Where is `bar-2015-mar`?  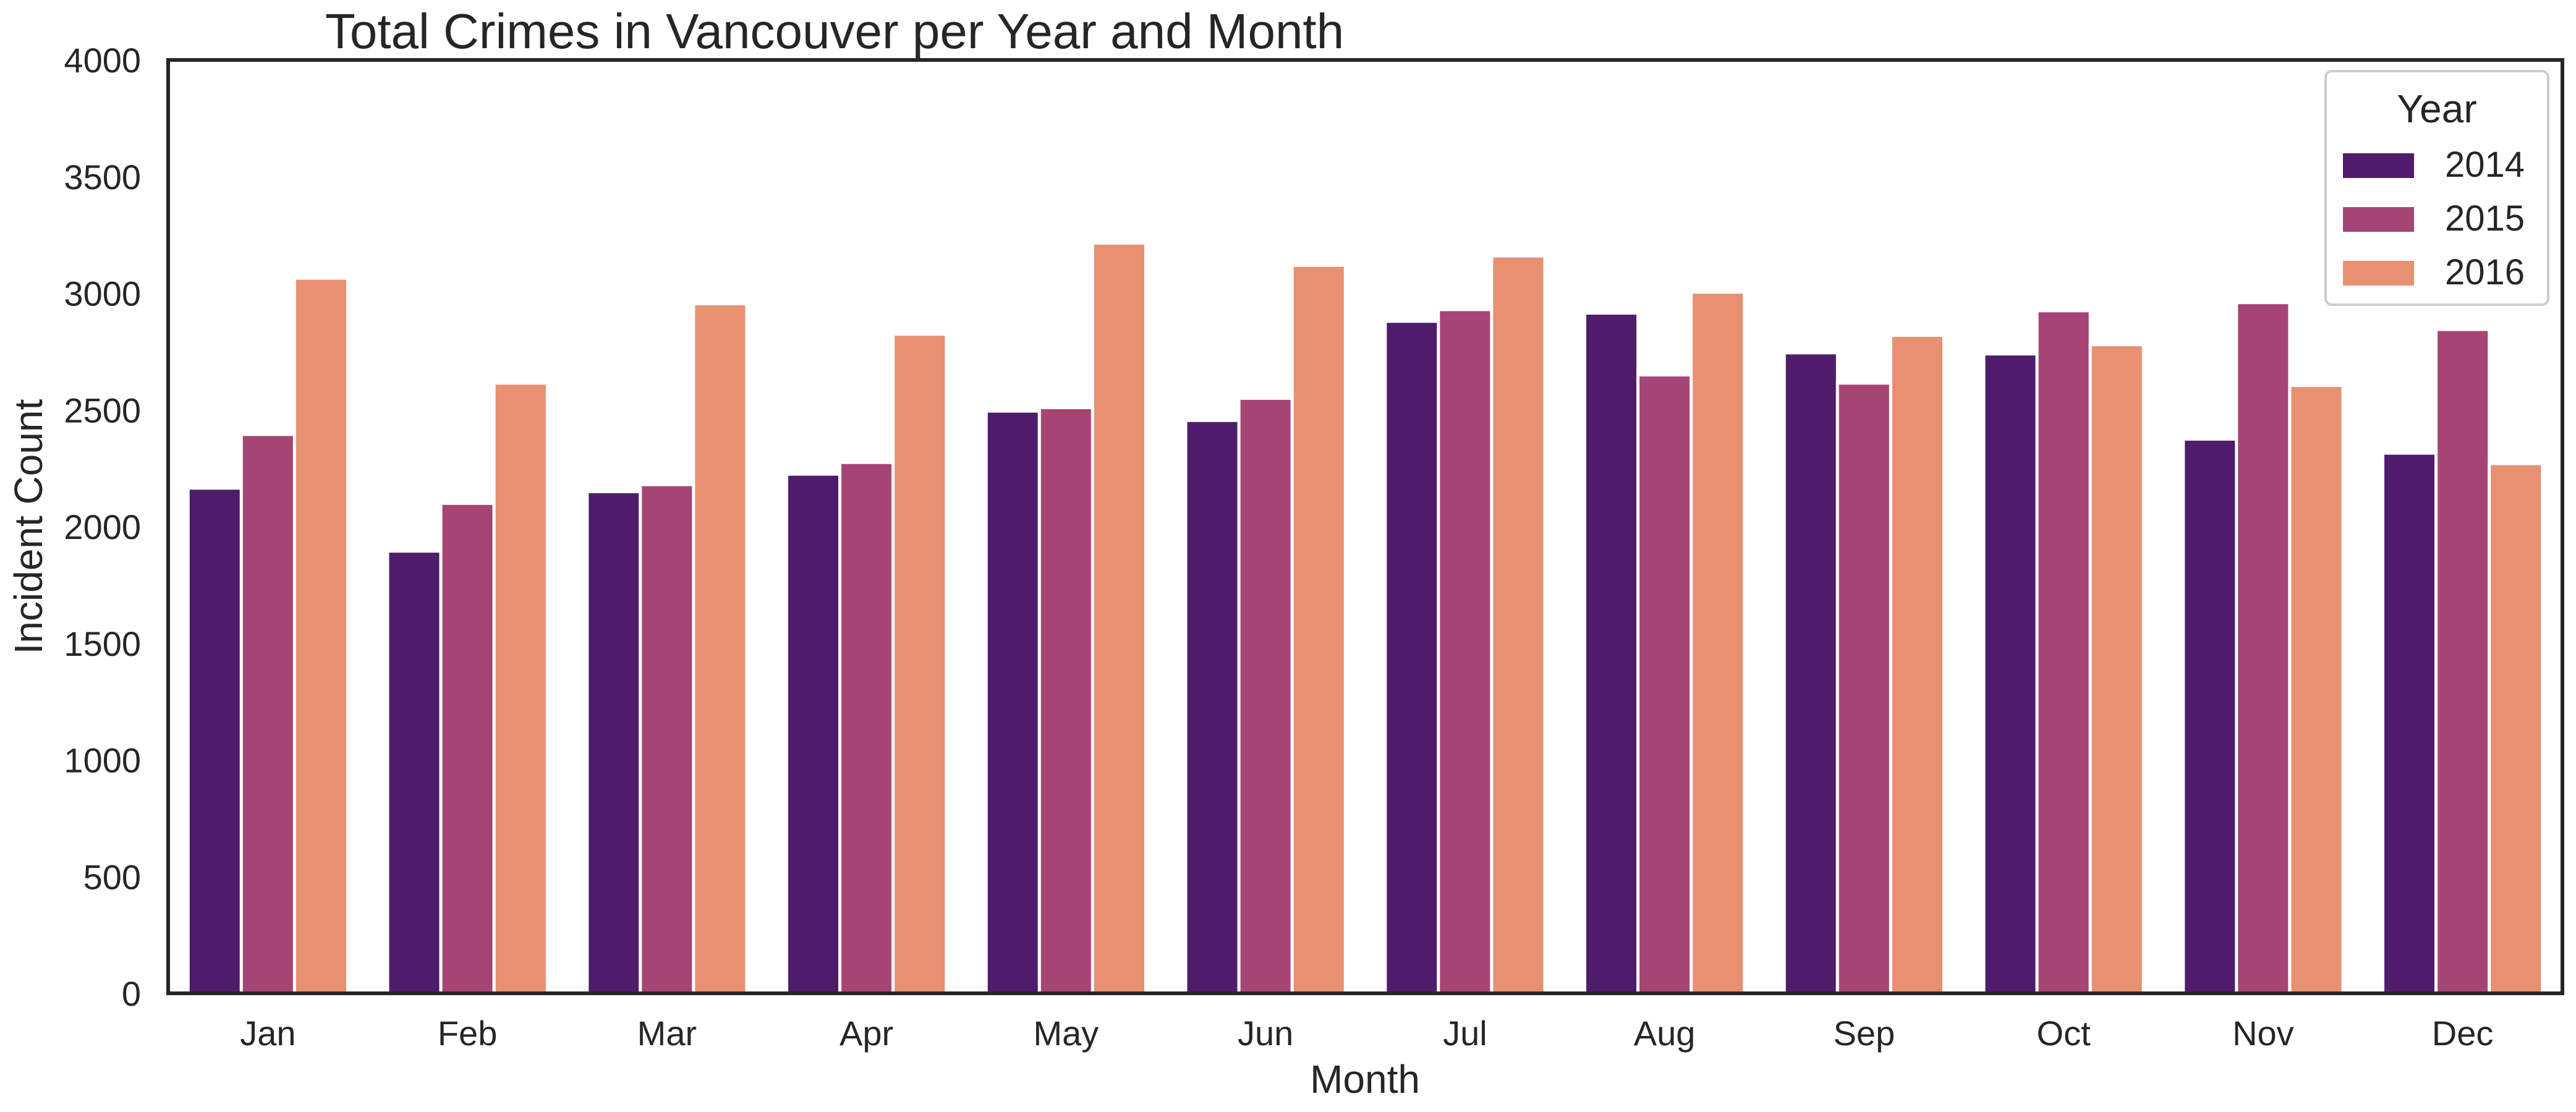
bar-2015-mar is located at coordinates (667, 739).